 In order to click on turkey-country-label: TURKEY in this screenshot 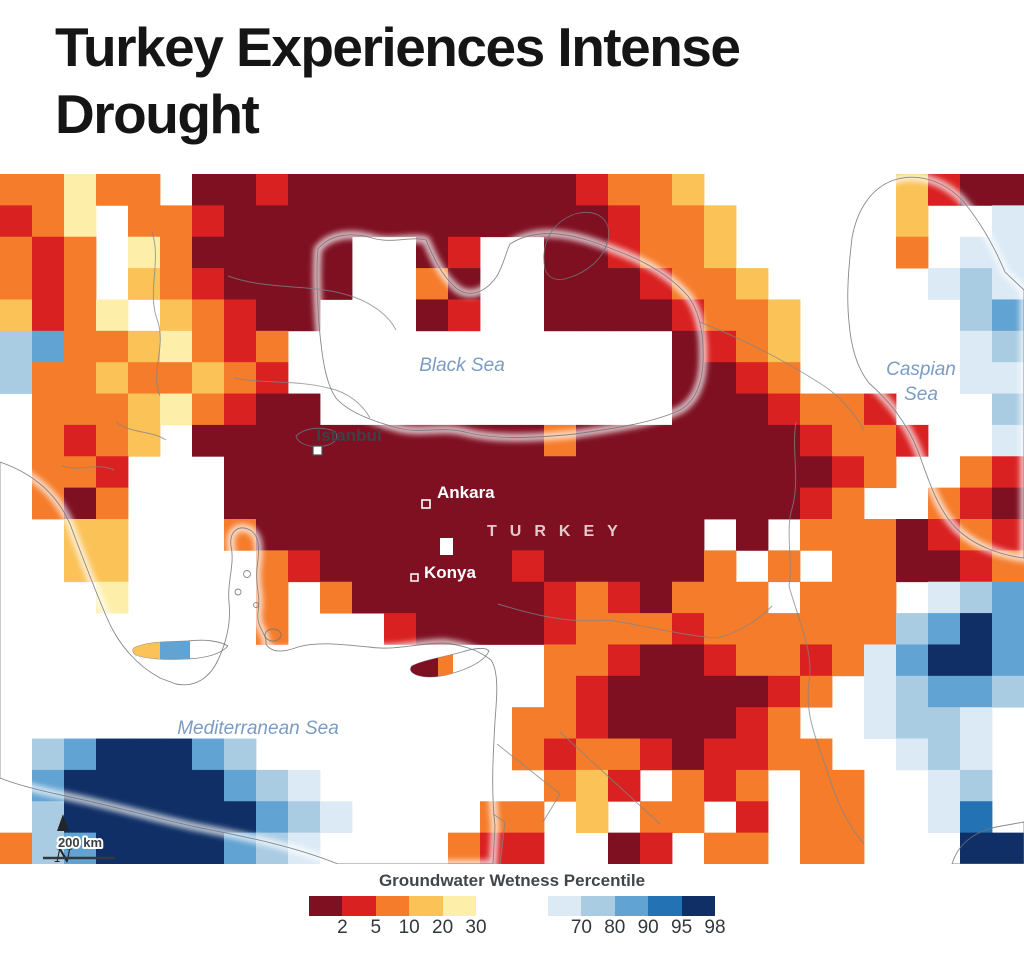, I will do `click(559, 531)`.